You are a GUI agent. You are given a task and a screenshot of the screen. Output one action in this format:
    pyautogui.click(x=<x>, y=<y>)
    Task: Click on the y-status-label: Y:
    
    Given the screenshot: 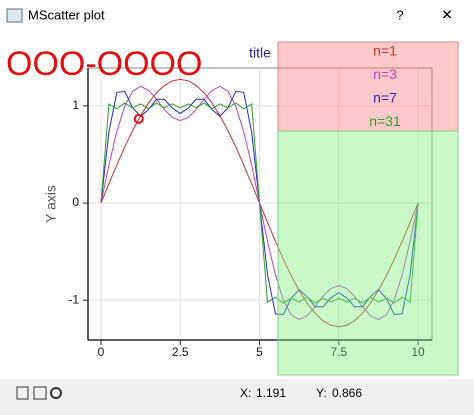 What is the action you would take?
    pyautogui.click(x=321, y=393)
    